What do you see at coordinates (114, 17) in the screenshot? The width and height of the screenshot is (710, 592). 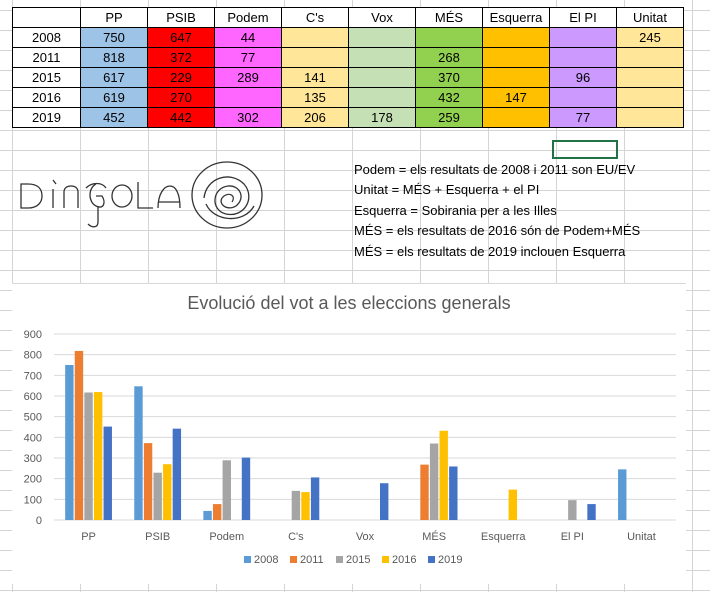 I see `header-cell: PP` at bounding box center [114, 17].